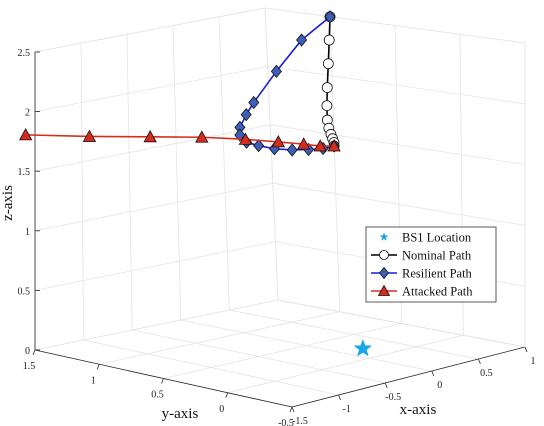 This screenshot has width=544, height=426. I want to click on legend-label: Resilient Path, so click(437, 274).